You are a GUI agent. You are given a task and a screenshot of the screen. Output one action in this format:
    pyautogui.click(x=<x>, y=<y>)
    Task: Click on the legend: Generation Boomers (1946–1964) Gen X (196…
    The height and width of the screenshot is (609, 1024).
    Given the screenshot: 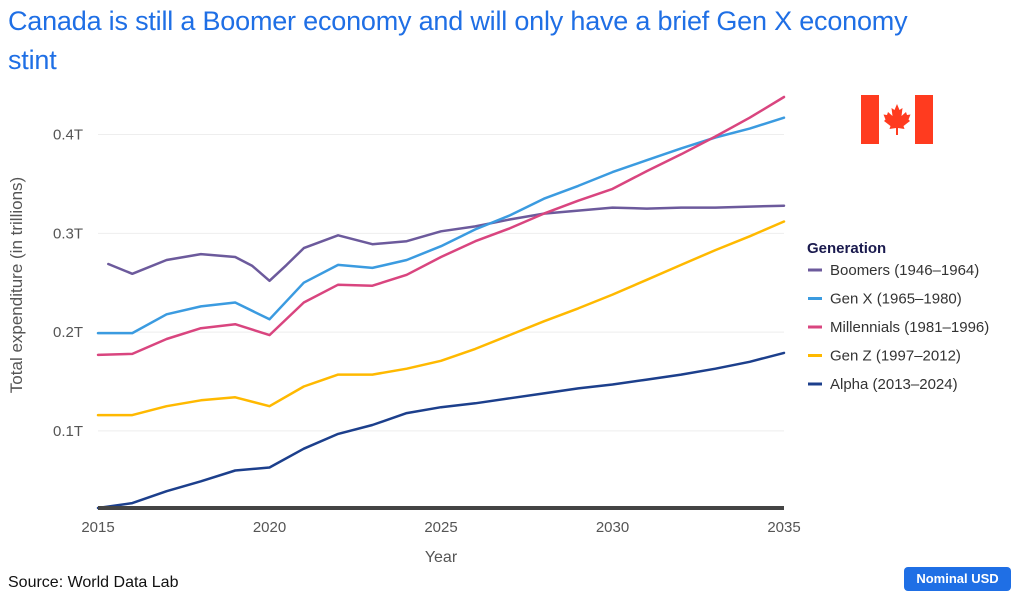 What is the action you would take?
    pyautogui.click(x=898, y=316)
    